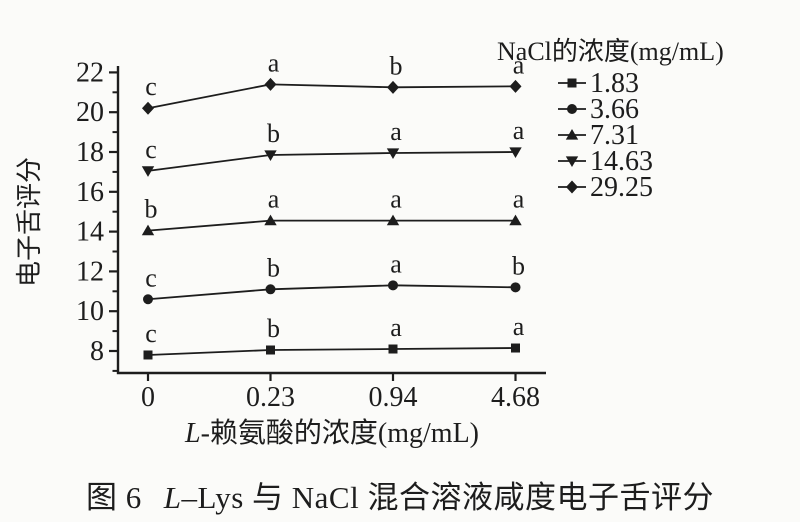  What do you see at coordinates (97, 351) in the screenshot?
I see `y-tick-label: 8` at bounding box center [97, 351].